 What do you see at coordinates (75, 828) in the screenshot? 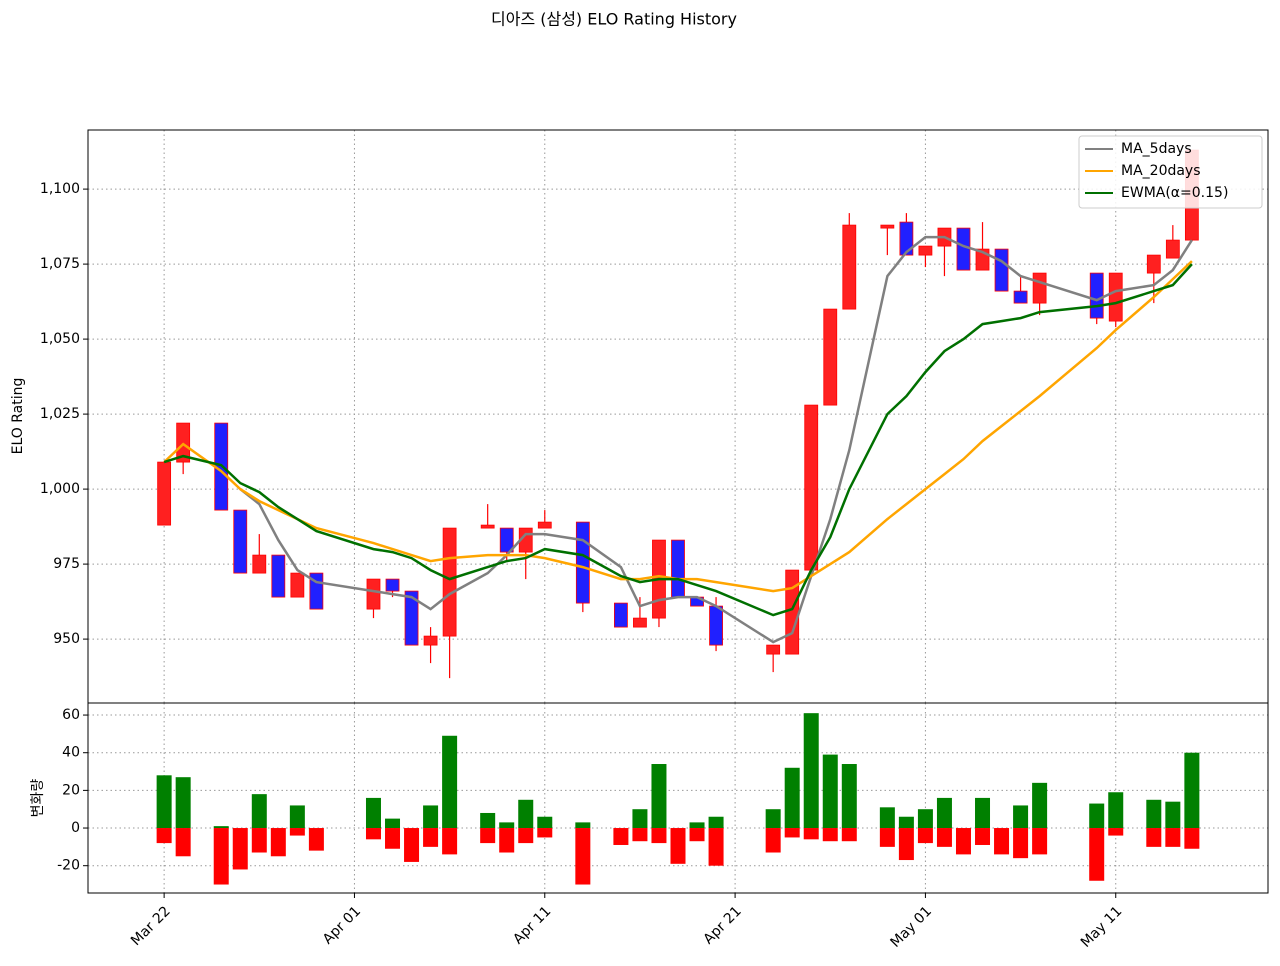
I see `y-tick-label: 0` at bounding box center [75, 828].